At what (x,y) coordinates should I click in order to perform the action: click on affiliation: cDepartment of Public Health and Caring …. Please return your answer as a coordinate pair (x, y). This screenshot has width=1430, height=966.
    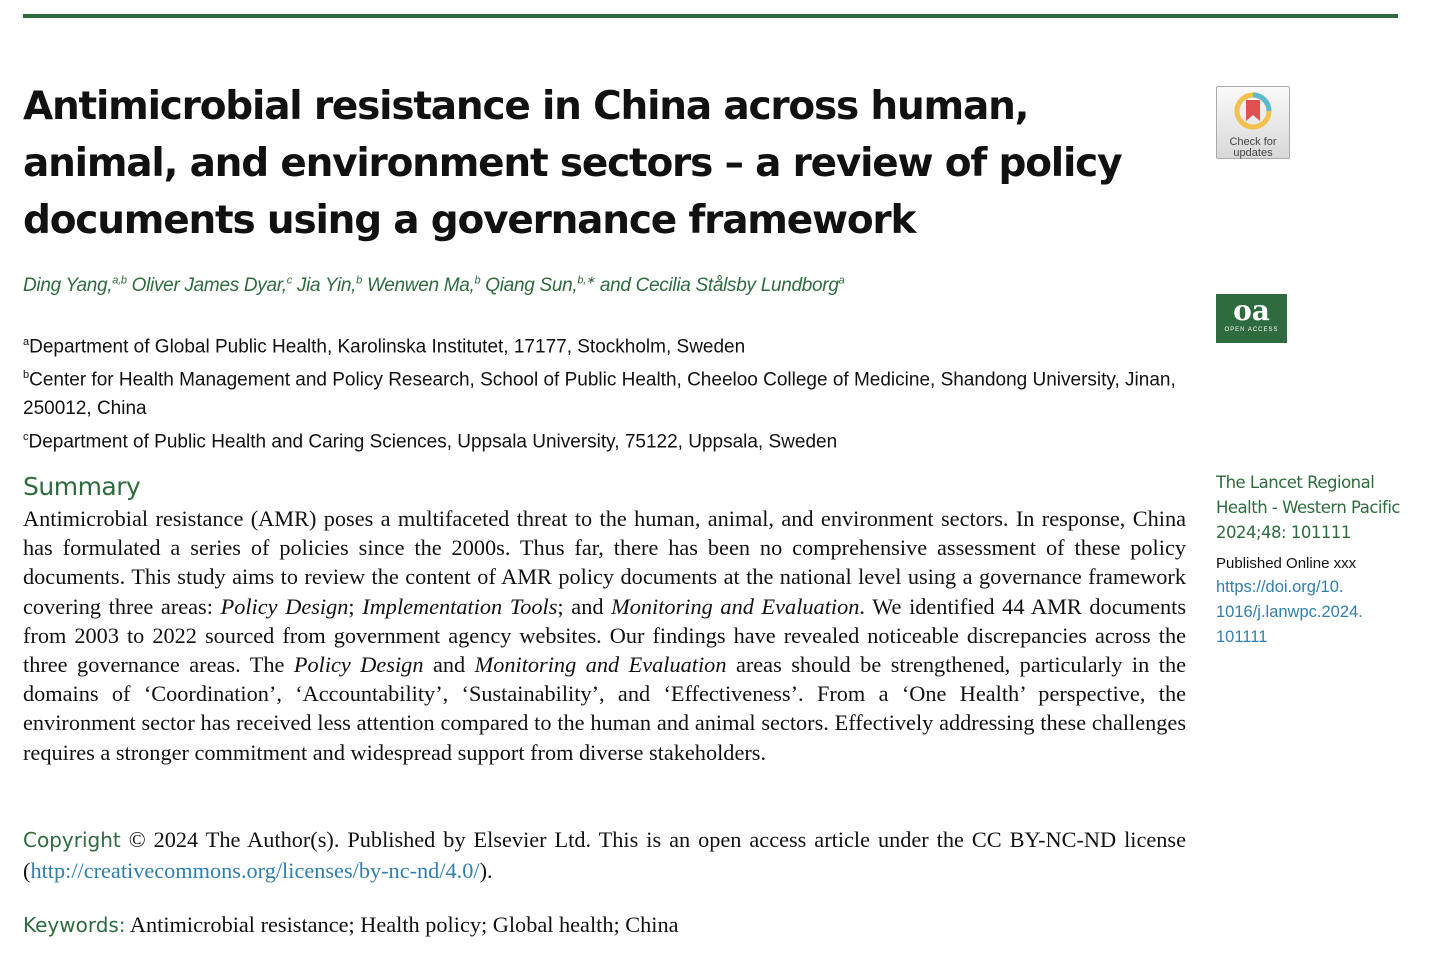
    Looking at the image, I should click on (430, 441).